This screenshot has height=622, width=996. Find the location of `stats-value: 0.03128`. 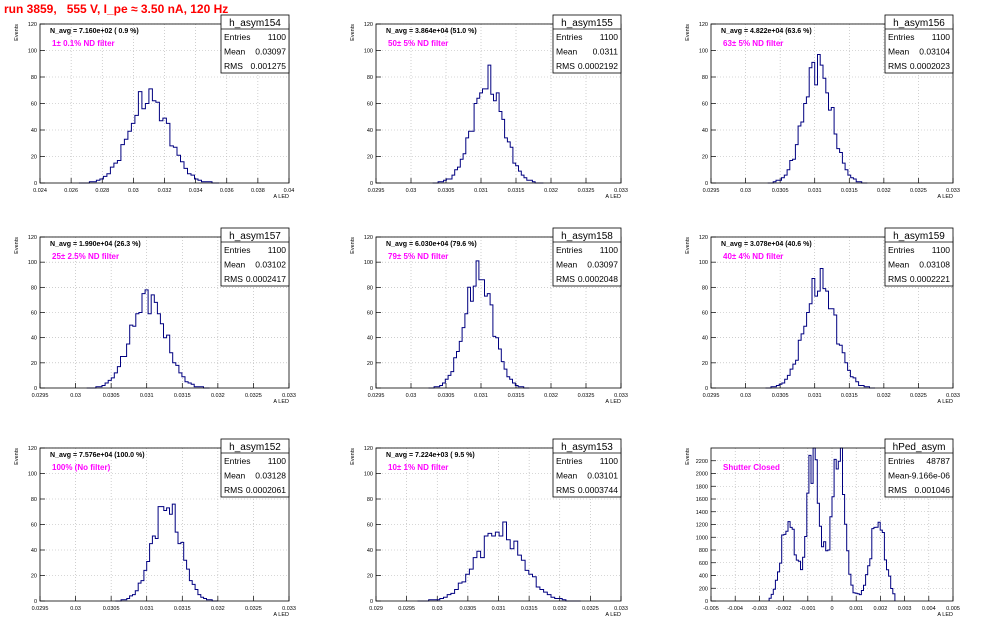

stats-value: 0.03128 is located at coordinates (270, 476).